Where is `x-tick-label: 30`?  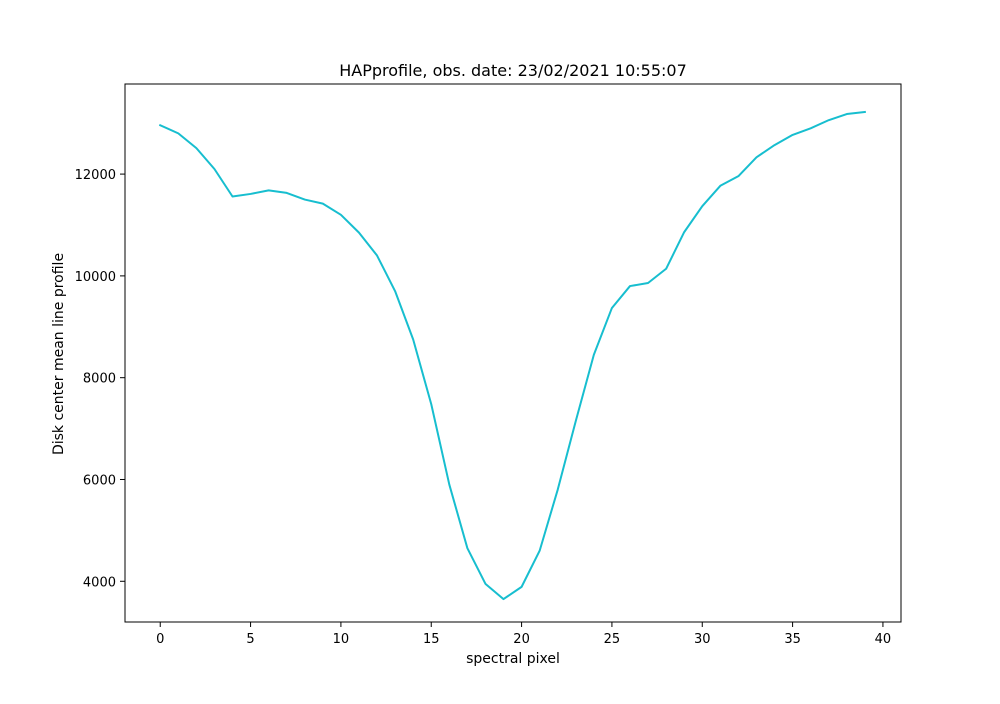
x-tick-label: 30 is located at coordinates (702, 639).